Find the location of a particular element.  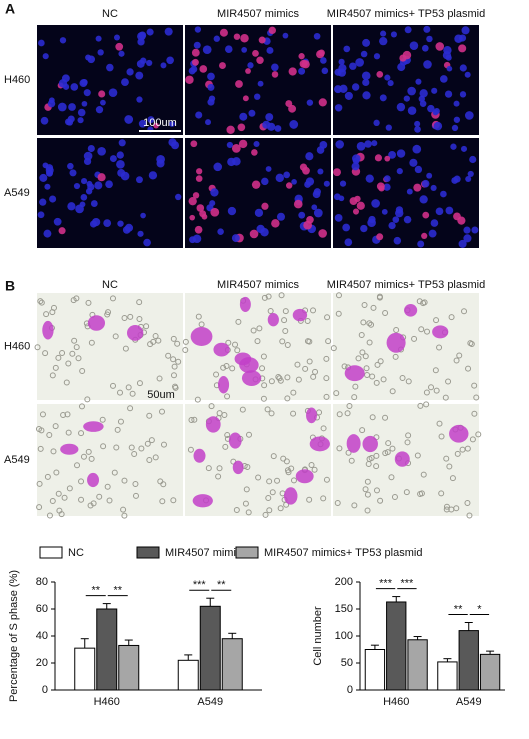

column-header: MIR4507 mimics is located at coordinates (258, 285).